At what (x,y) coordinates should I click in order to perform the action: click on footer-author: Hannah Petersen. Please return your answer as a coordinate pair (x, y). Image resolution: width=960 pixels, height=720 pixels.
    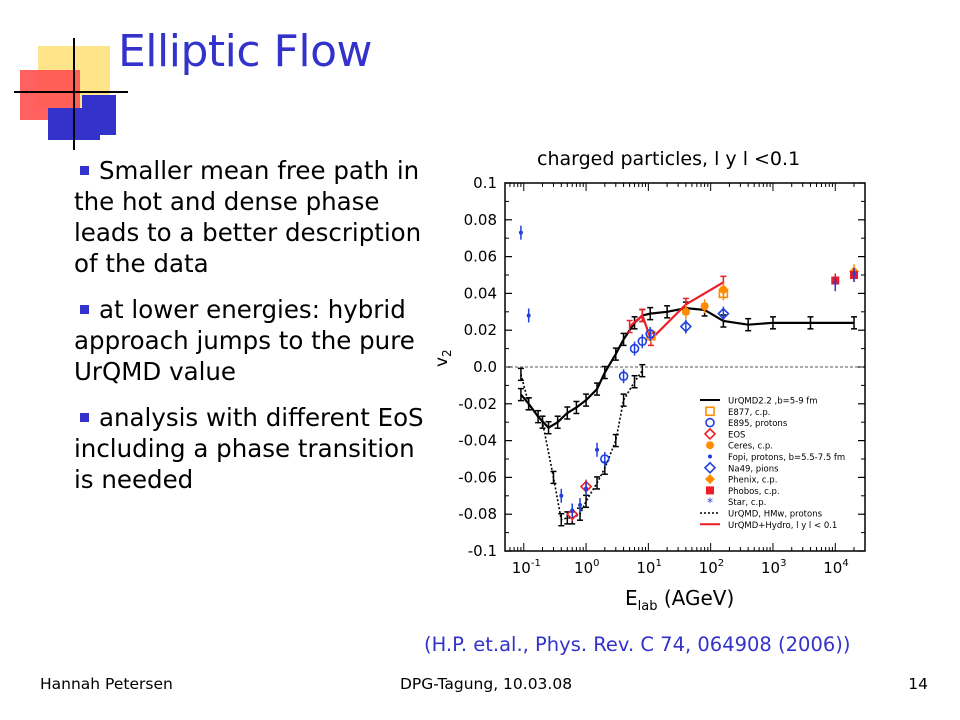
    Looking at the image, I should click on (106, 684).